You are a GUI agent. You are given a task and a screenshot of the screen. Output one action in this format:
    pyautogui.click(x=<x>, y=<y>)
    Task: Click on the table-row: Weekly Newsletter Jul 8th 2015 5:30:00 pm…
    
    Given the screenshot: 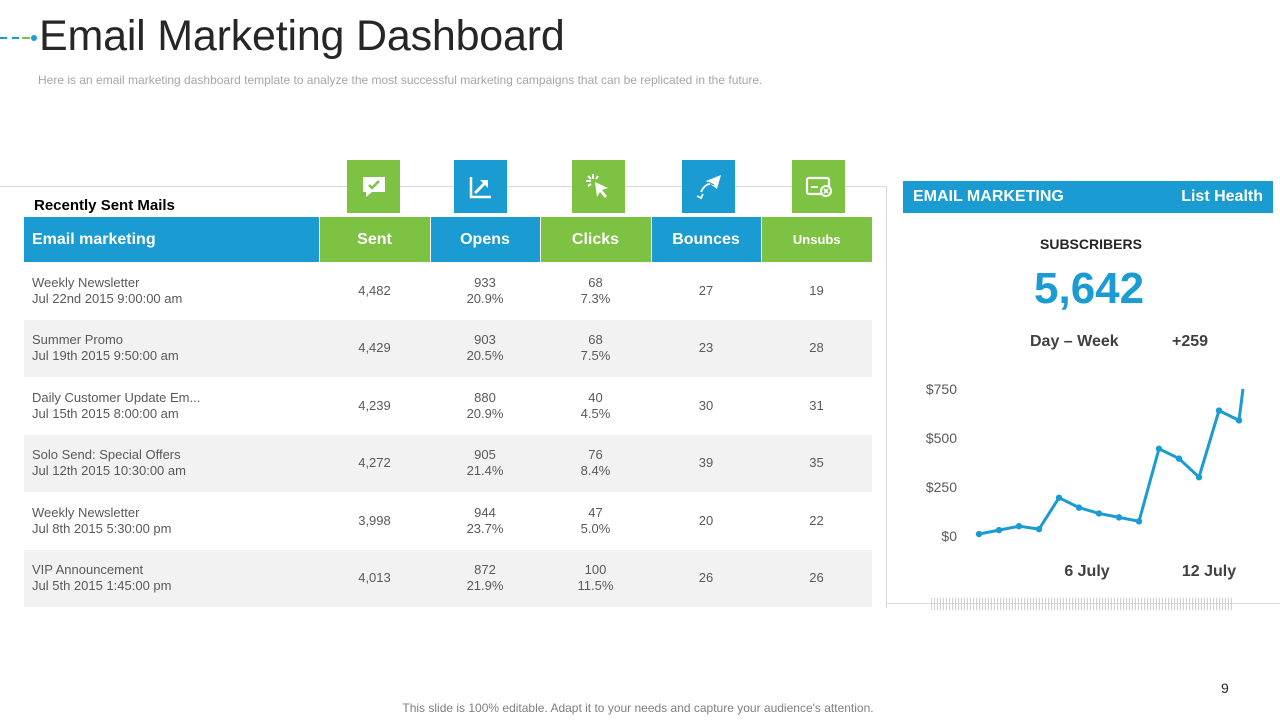 What is the action you would take?
    pyautogui.click(x=448, y=521)
    